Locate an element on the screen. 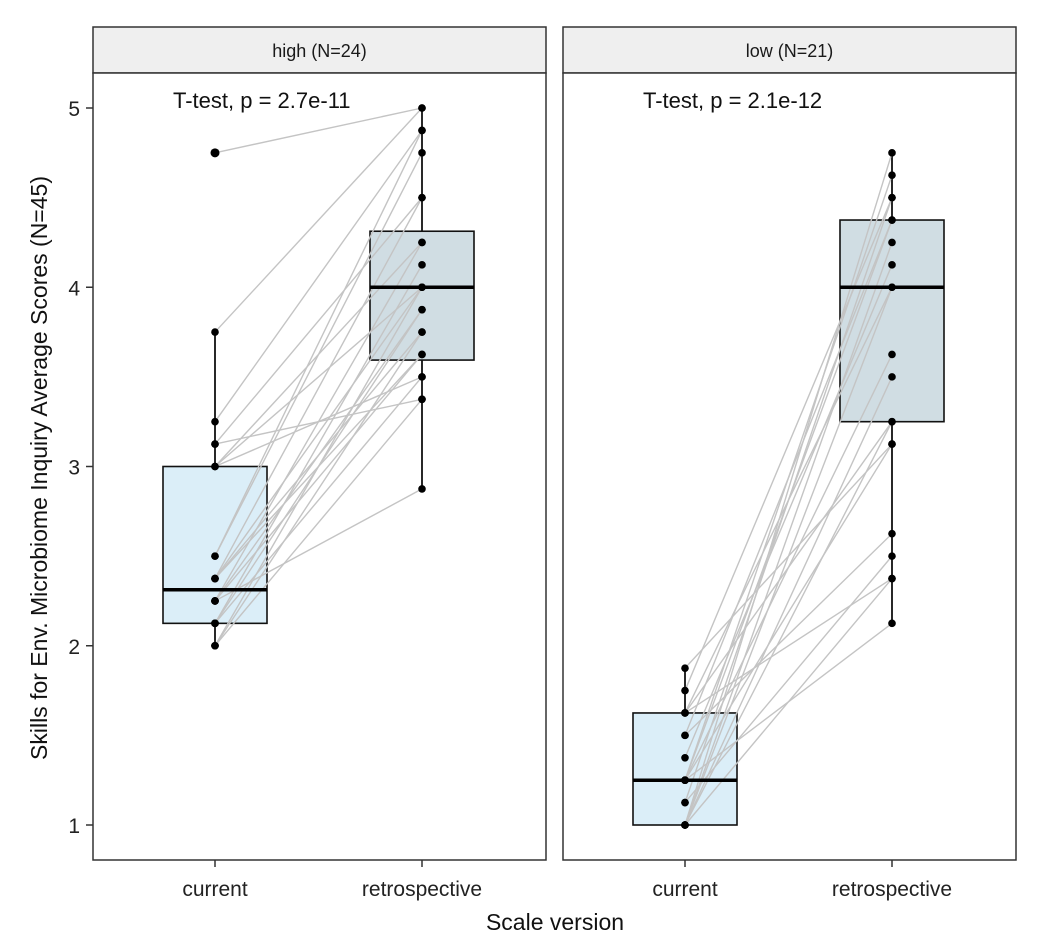 The image size is (1038, 952). test-annotation: T-test, p = 2.1e-12 is located at coordinates (732, 100).